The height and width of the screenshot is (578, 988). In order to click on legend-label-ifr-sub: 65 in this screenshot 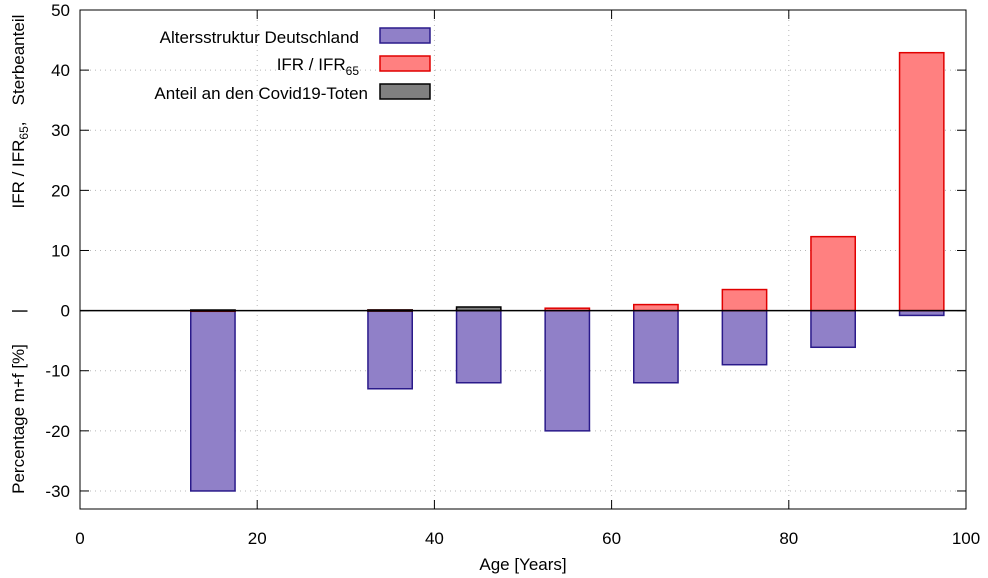, I will do `click(353, 71)`.